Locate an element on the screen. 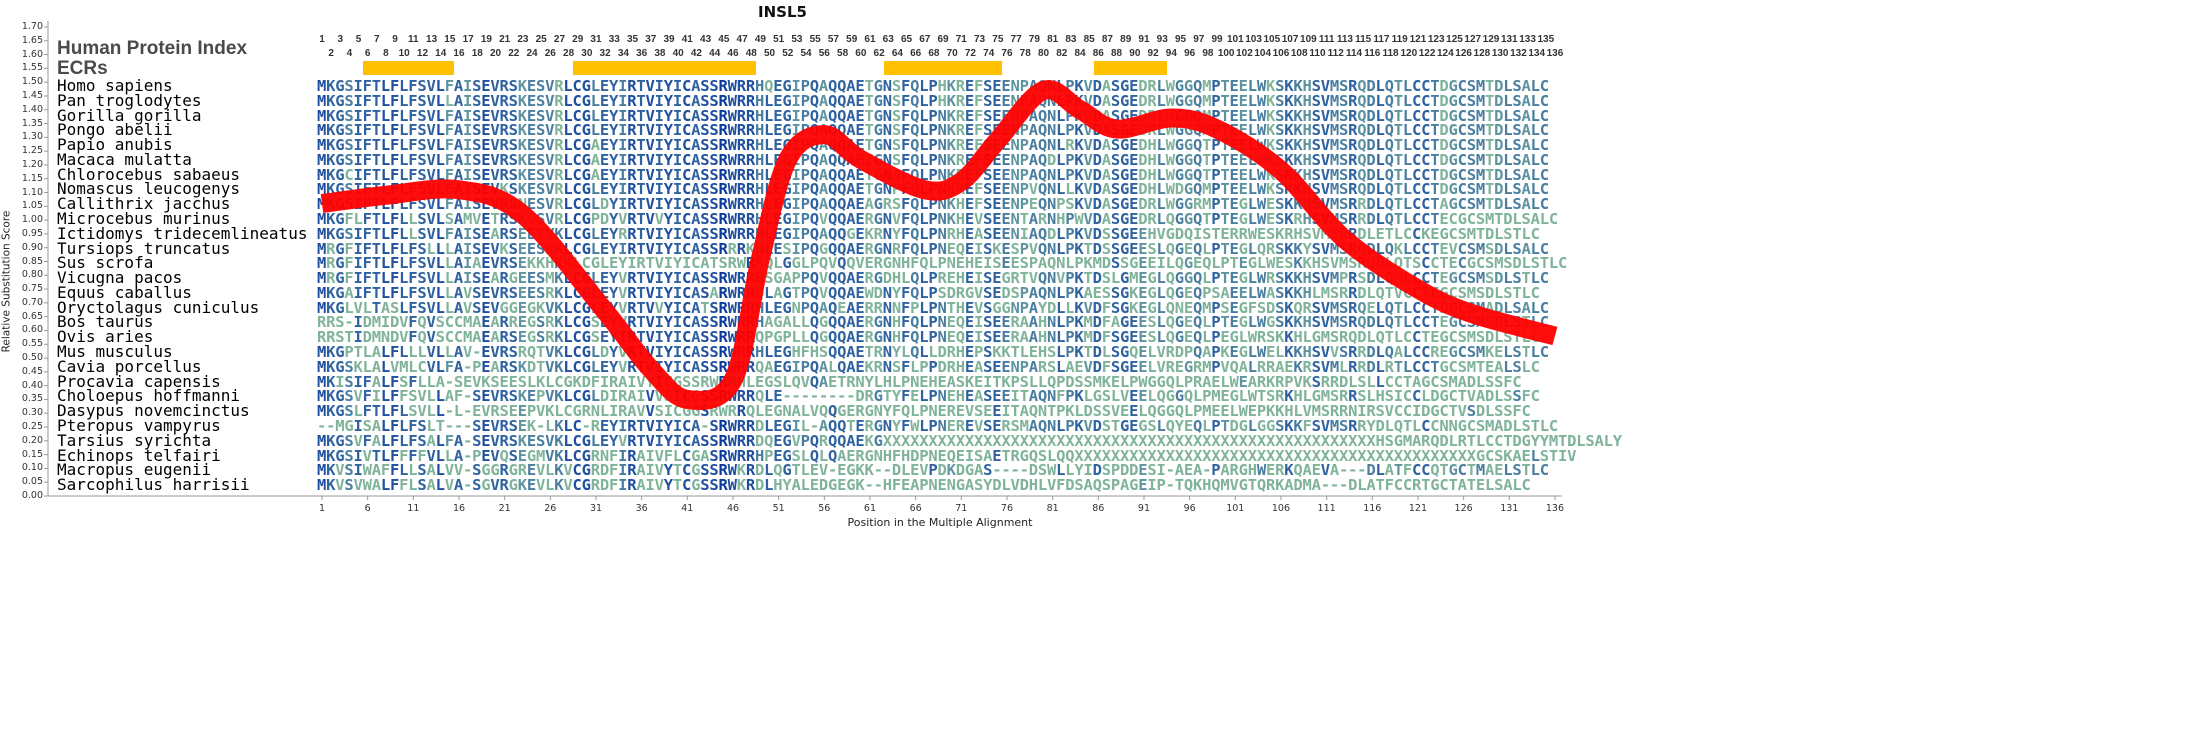 Image resolution: width=2210 pixels, height=750 pixels. residue: P is located at coordinates (933, 292).